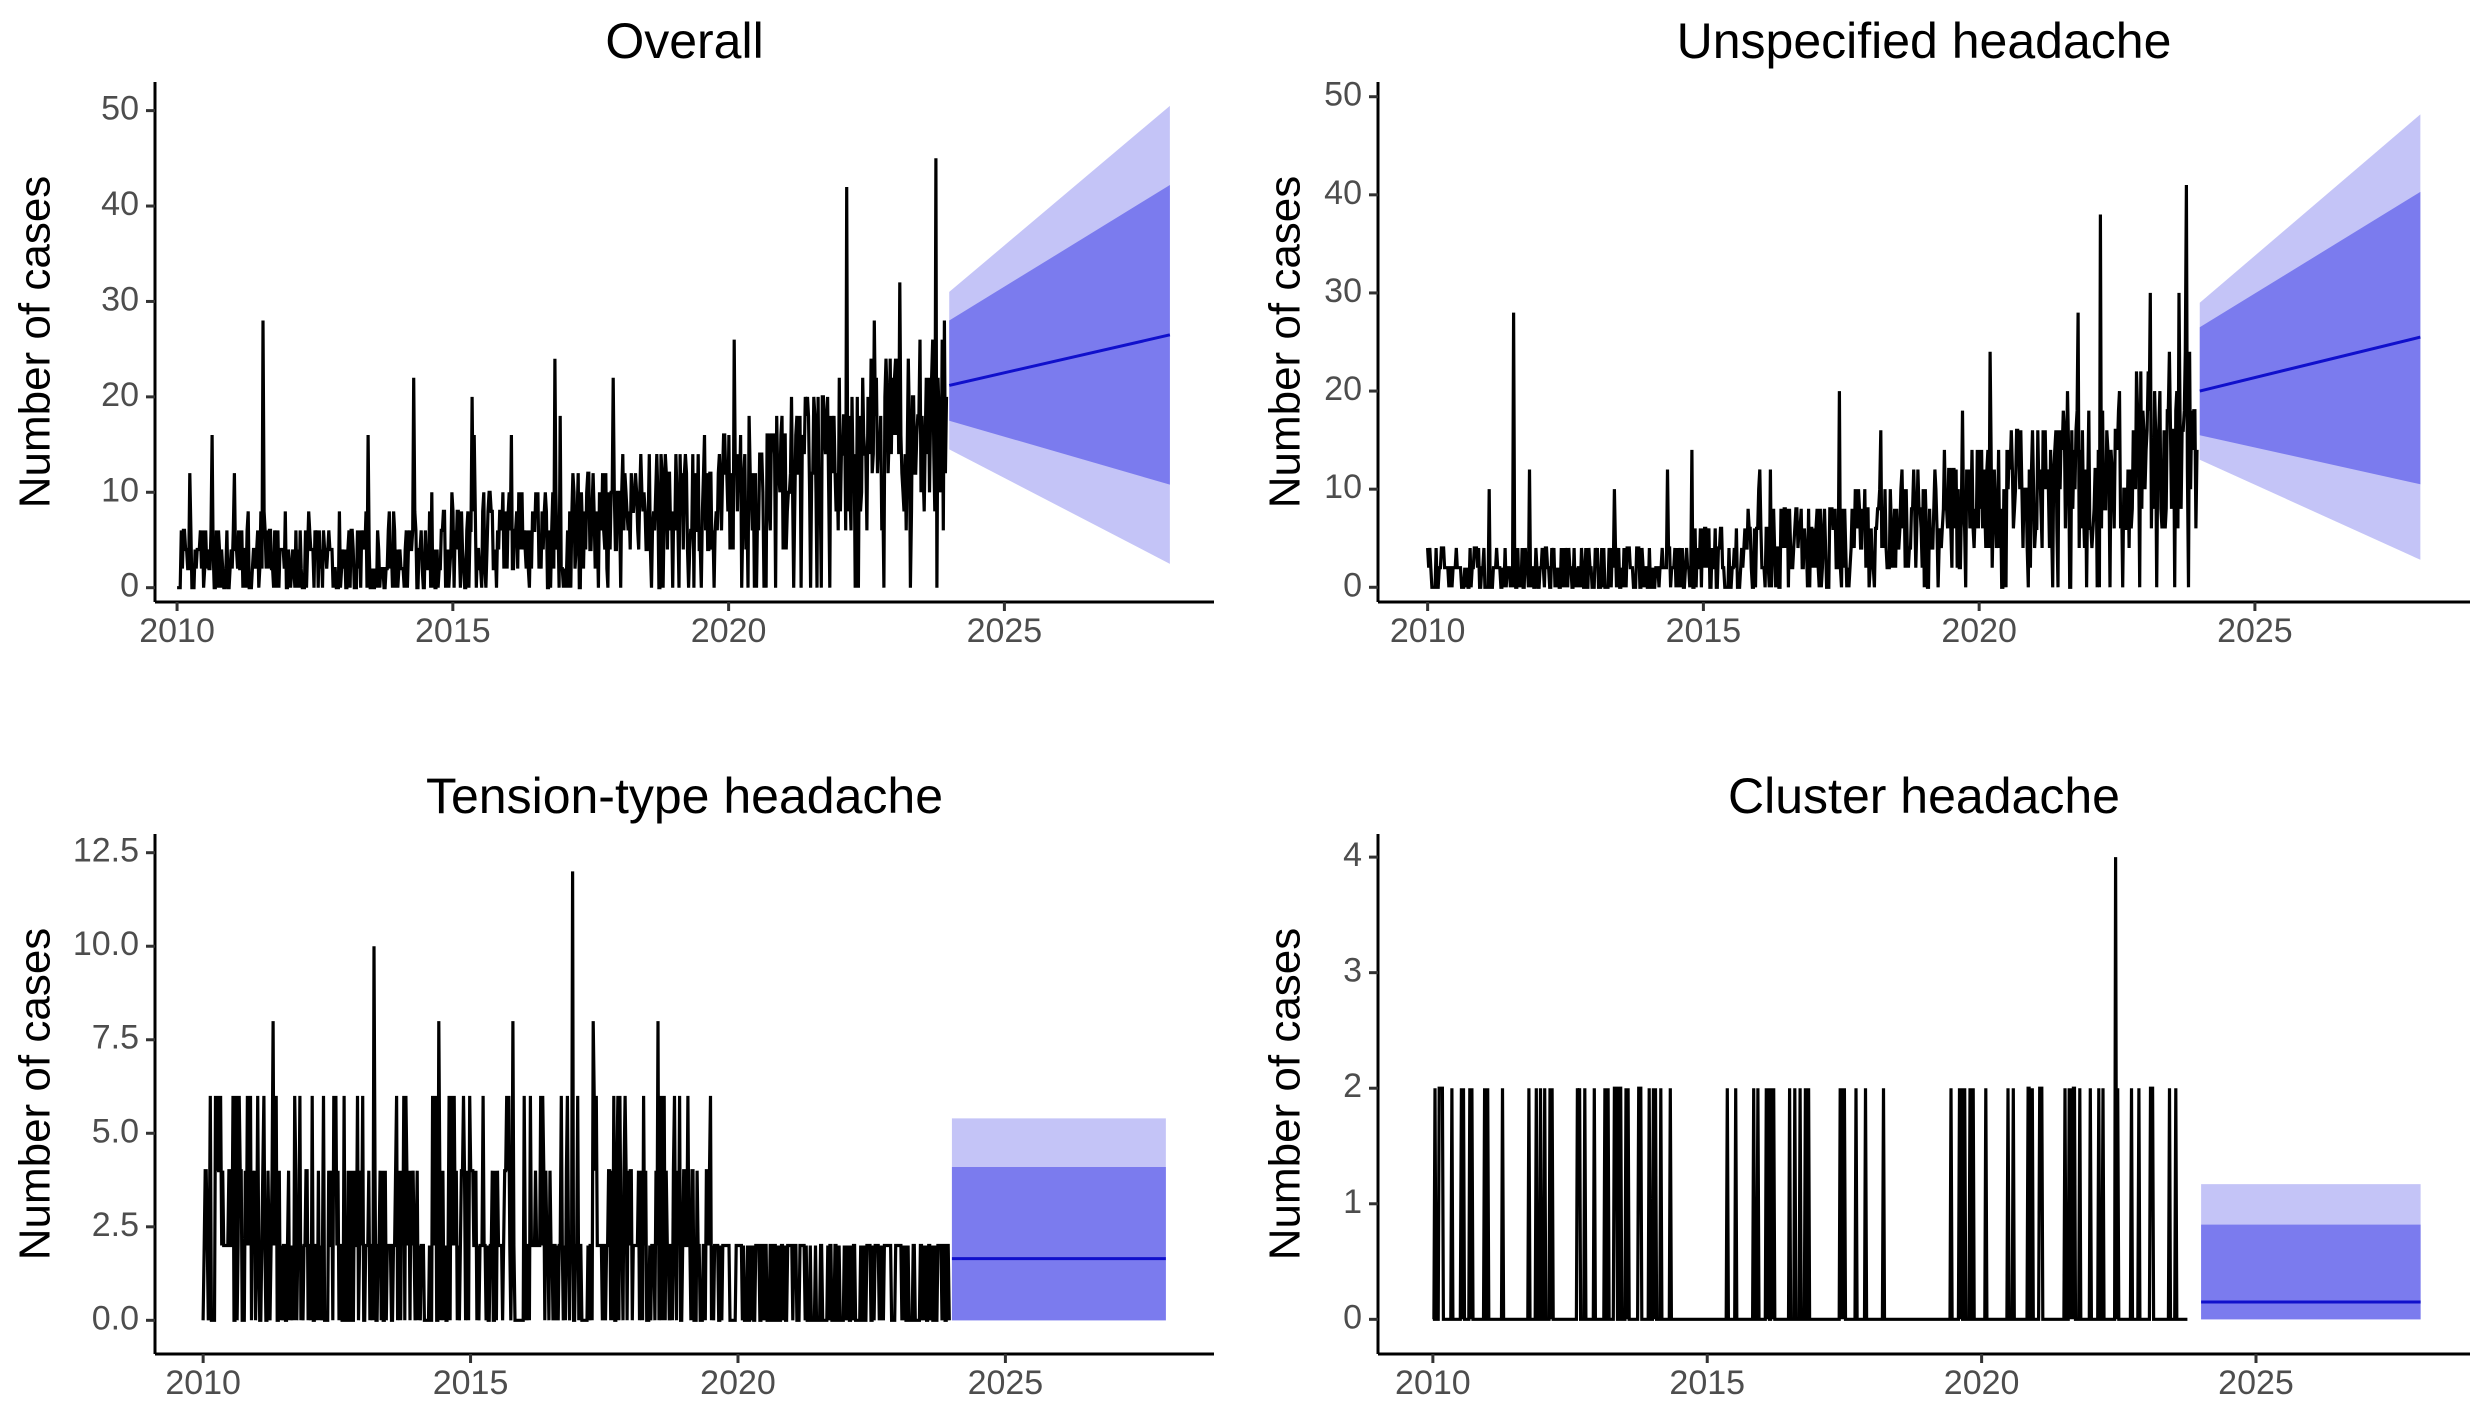 The width and height of the screenshot is (2472, 1412). What do you see at coordinates (1924, 796) in the screenshot?
I see `panel-title: Cluster headache` at bounding box center [1924, 796].